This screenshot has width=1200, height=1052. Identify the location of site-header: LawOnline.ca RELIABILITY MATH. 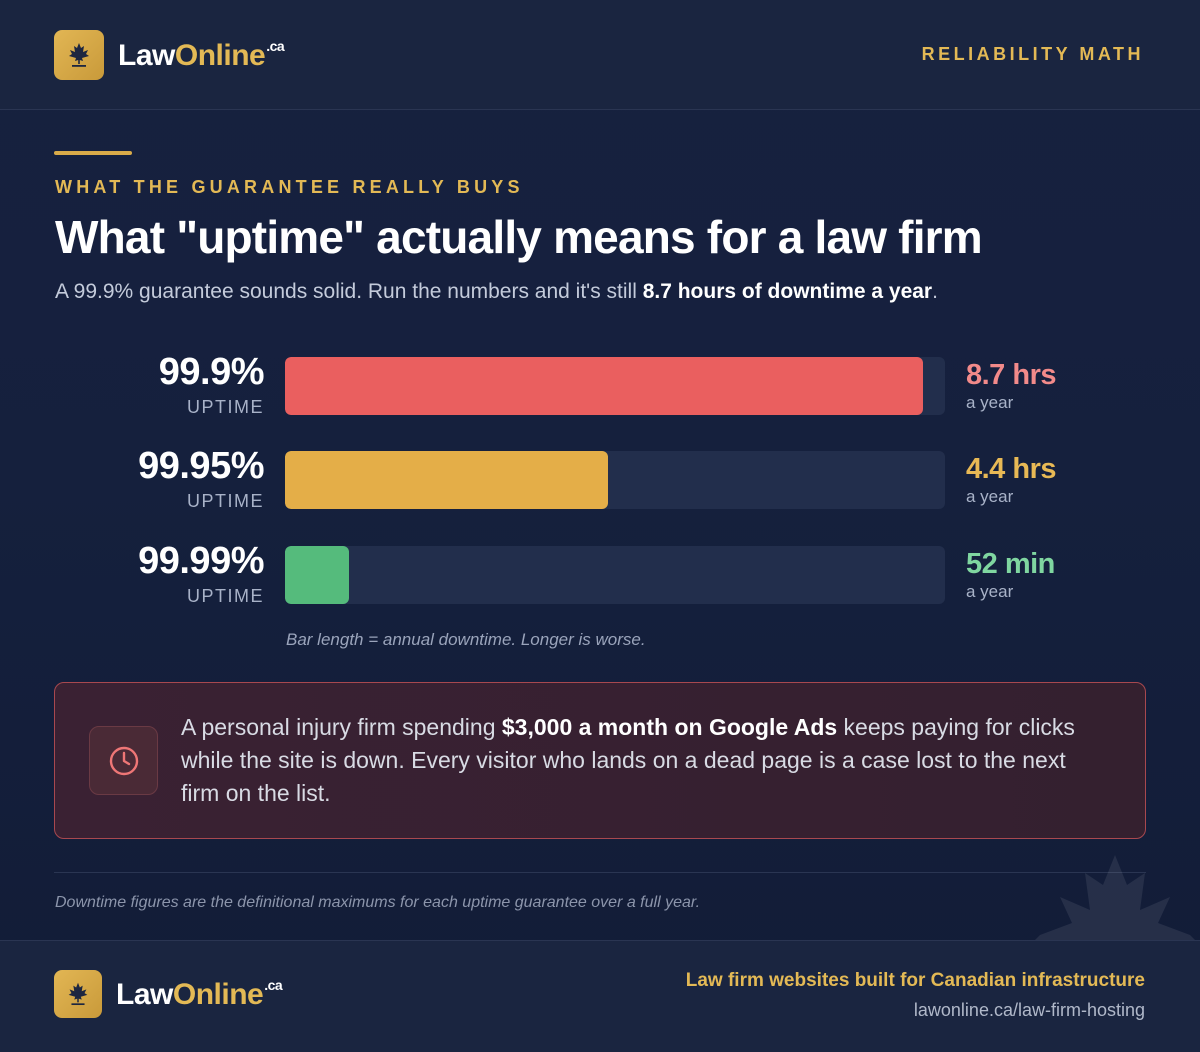
(600, 55).